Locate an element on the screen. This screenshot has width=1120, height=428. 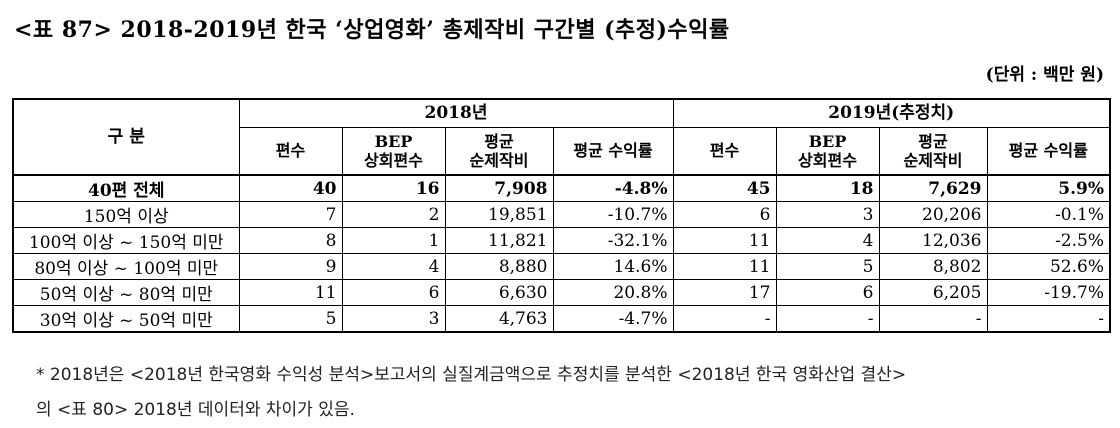
row-label: 50억 이상 ~ 80억 미만 is located at coordinates (126, 292).